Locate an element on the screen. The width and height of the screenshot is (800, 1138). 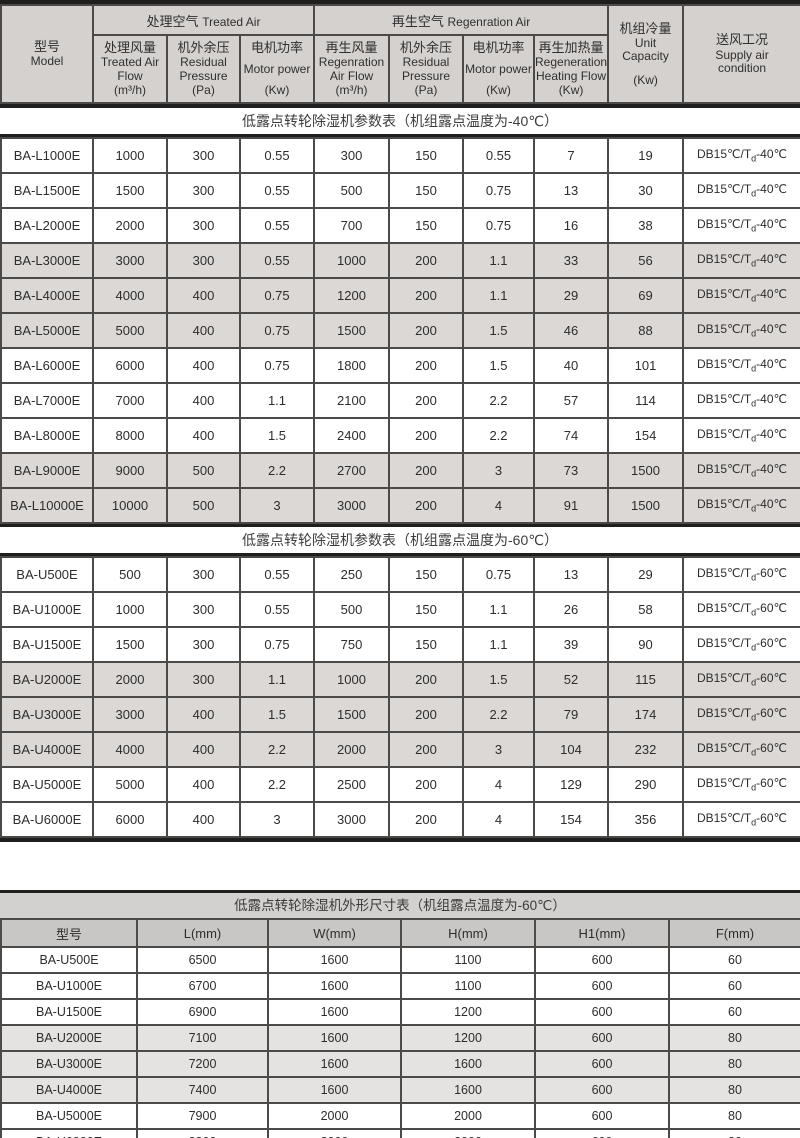
dim-col-header: L(mm) is located at coordinates (202, 933).